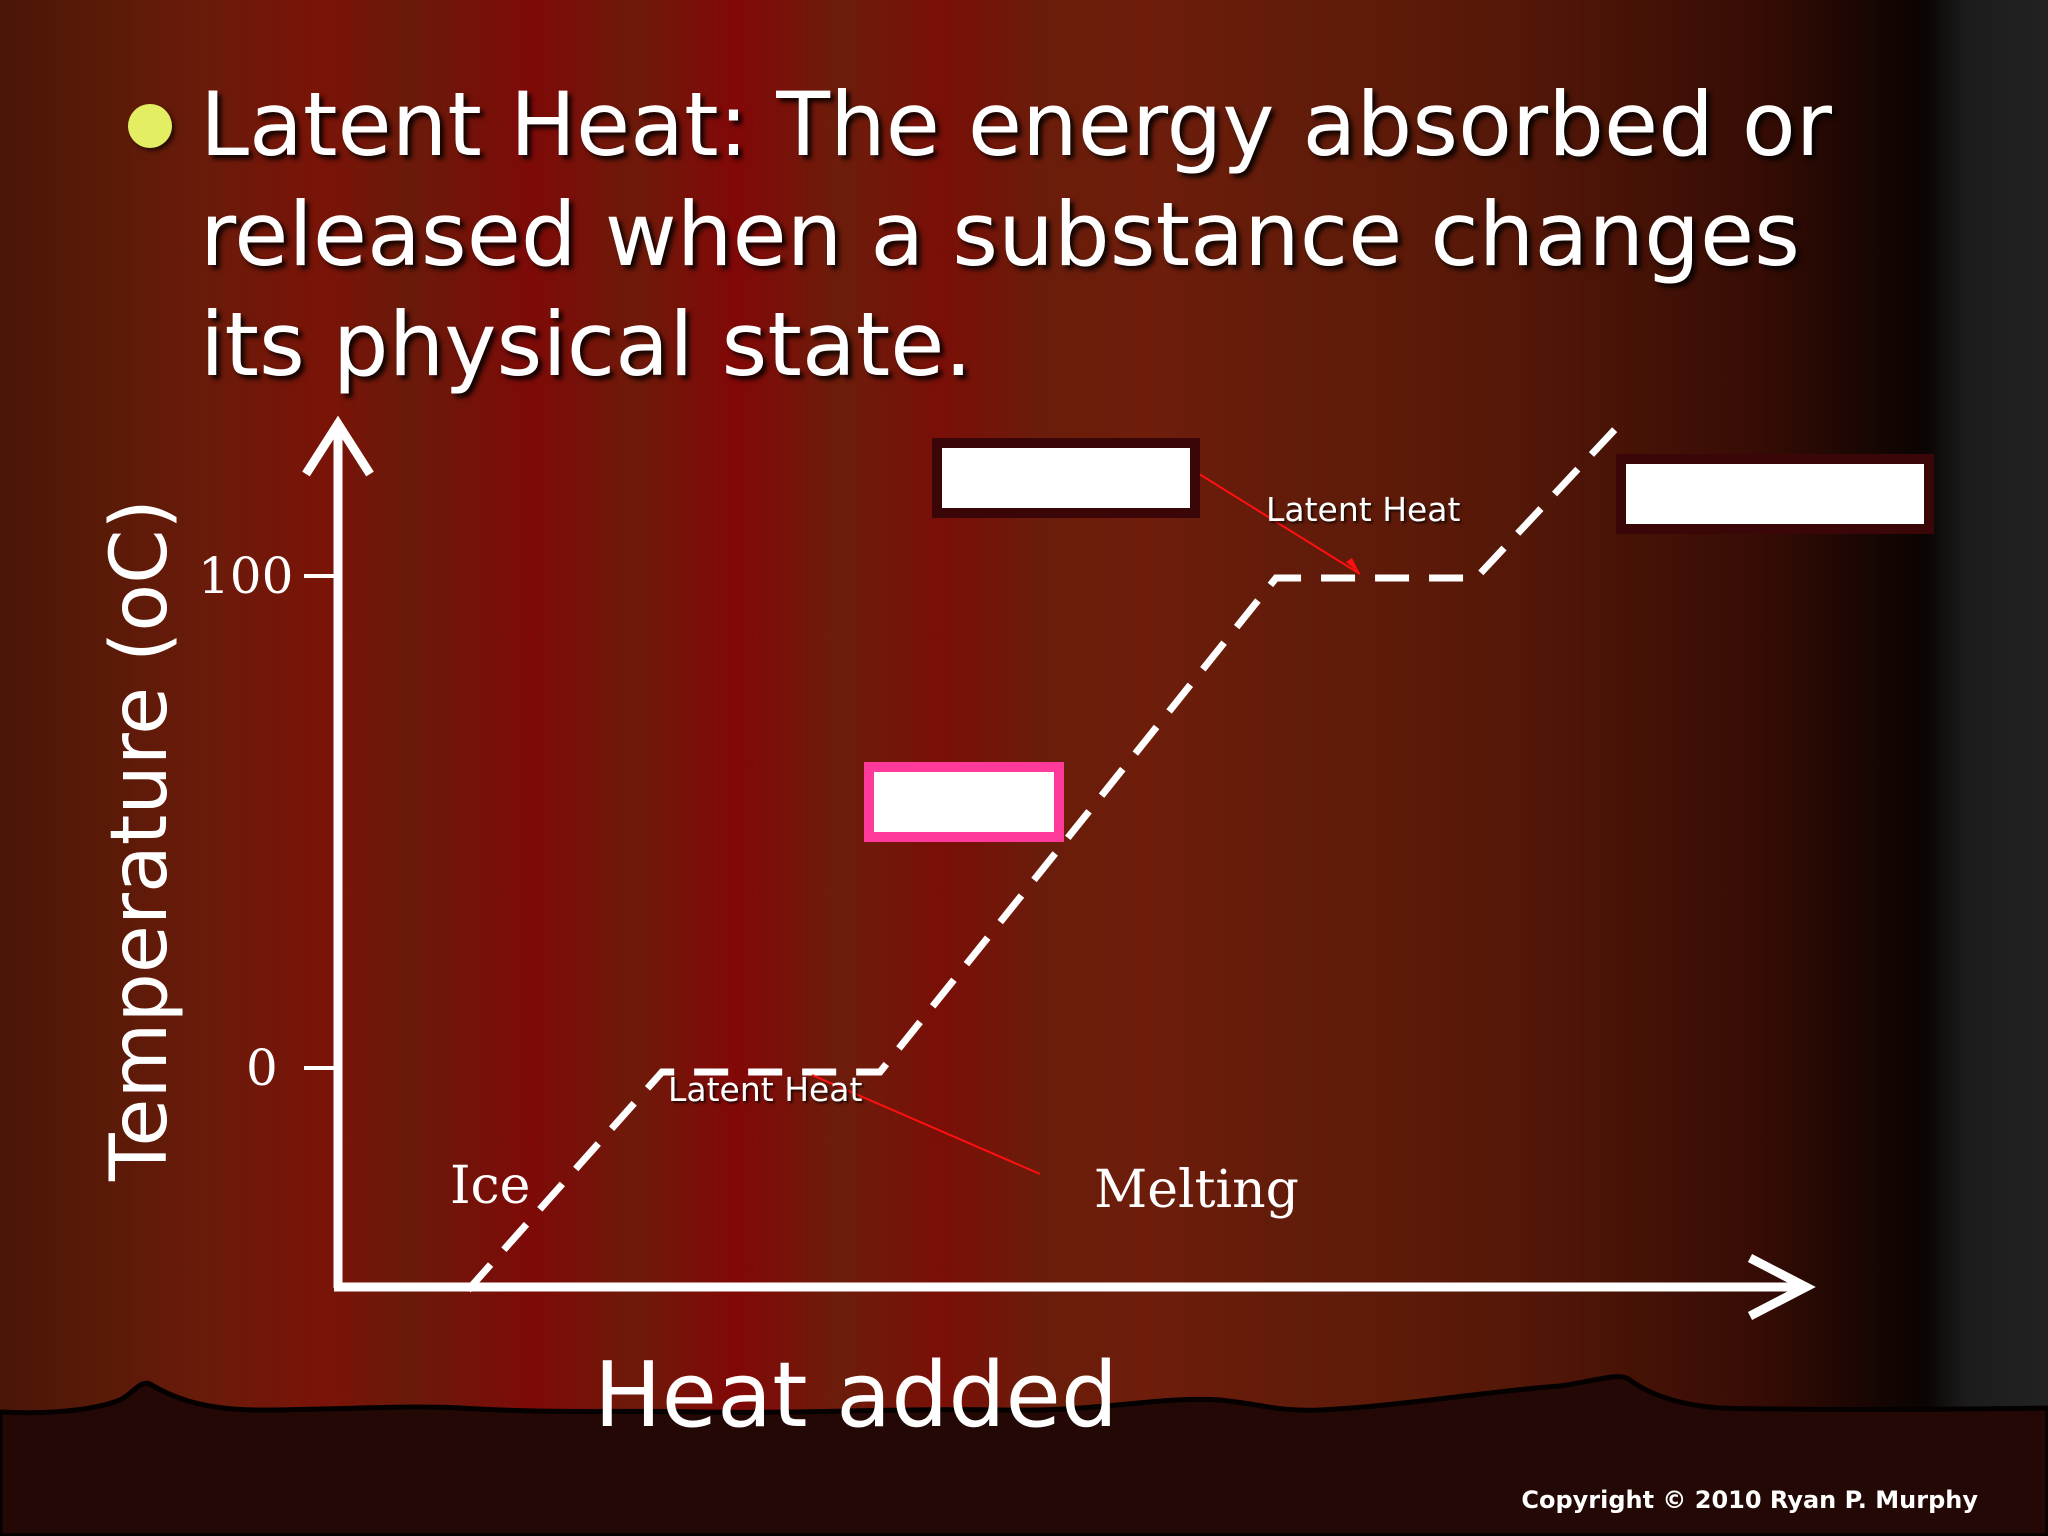 This screenshot has height=1536, width=2048. I want to click on pointer-latent-heat-high, so click(1278, 523).